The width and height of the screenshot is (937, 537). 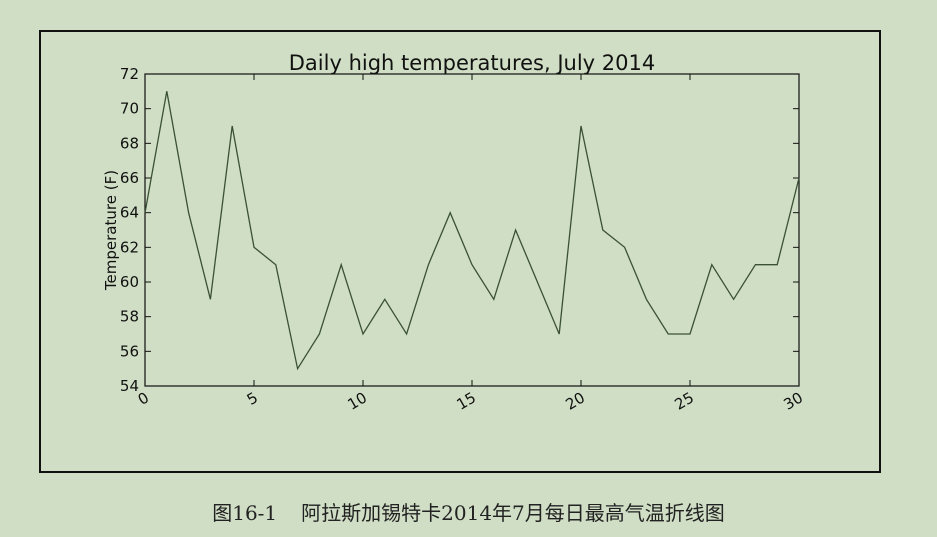 What do you see at coordinates (129, 74) in the screenshot?
I see `y-tick-label: 72` at bounding box center [129, 74].